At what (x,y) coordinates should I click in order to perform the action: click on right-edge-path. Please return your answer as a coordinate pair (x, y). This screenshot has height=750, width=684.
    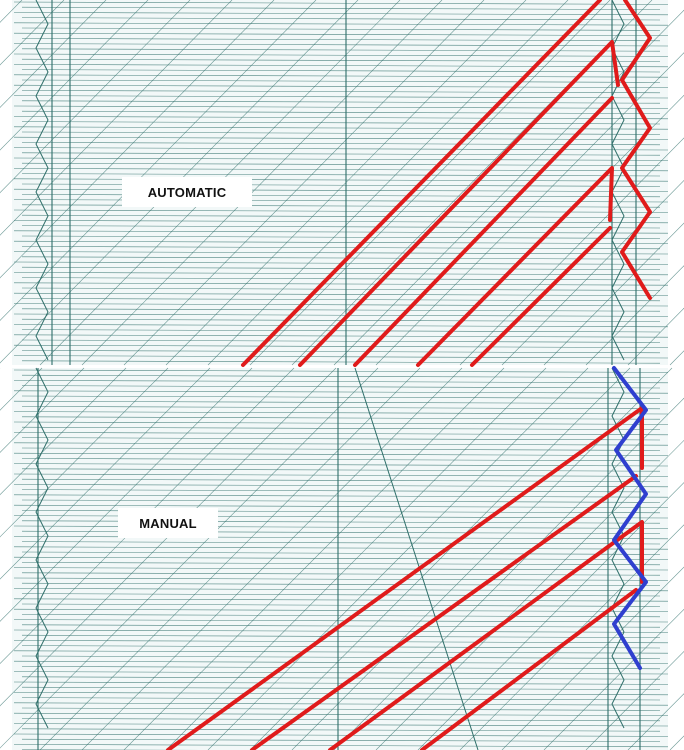
    Looking at the image, I should click on (618, 180).